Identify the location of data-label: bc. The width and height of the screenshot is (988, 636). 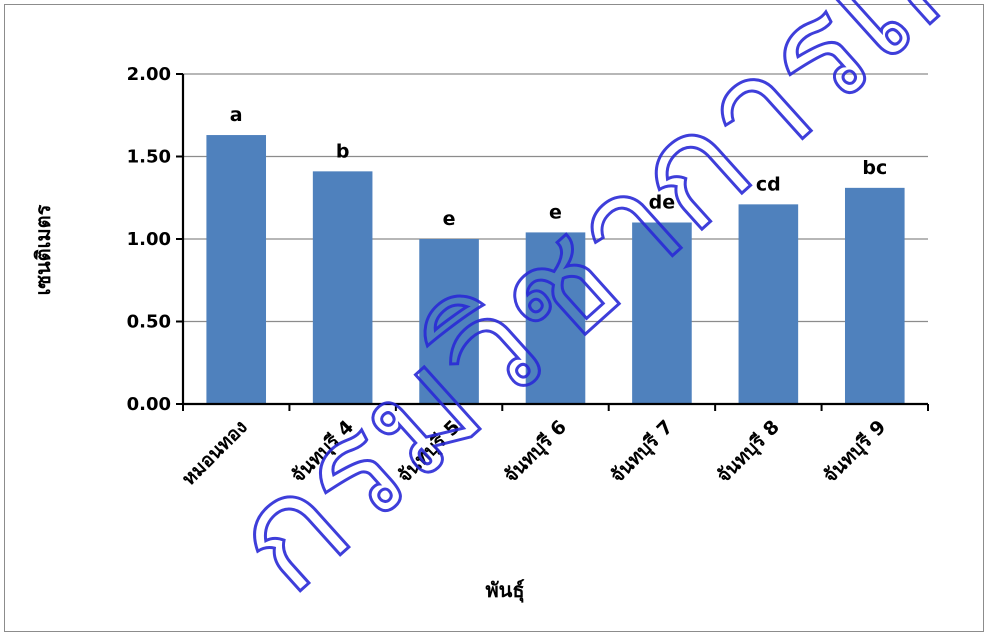
(874, 168).